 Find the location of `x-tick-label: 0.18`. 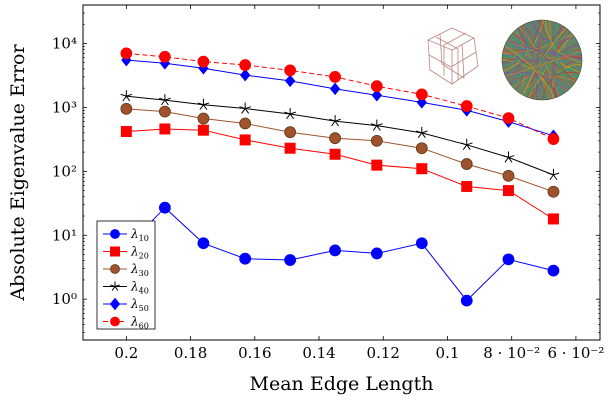

x-tick-label: 0.18 is located at coordinates (190, 353).